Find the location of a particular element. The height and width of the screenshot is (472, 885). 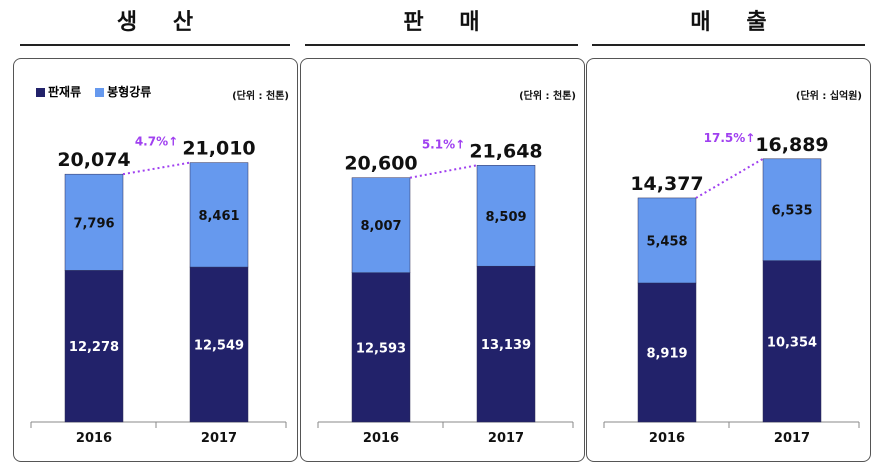

segment-value-label: 10,354 is located at coordinates (792, 342).